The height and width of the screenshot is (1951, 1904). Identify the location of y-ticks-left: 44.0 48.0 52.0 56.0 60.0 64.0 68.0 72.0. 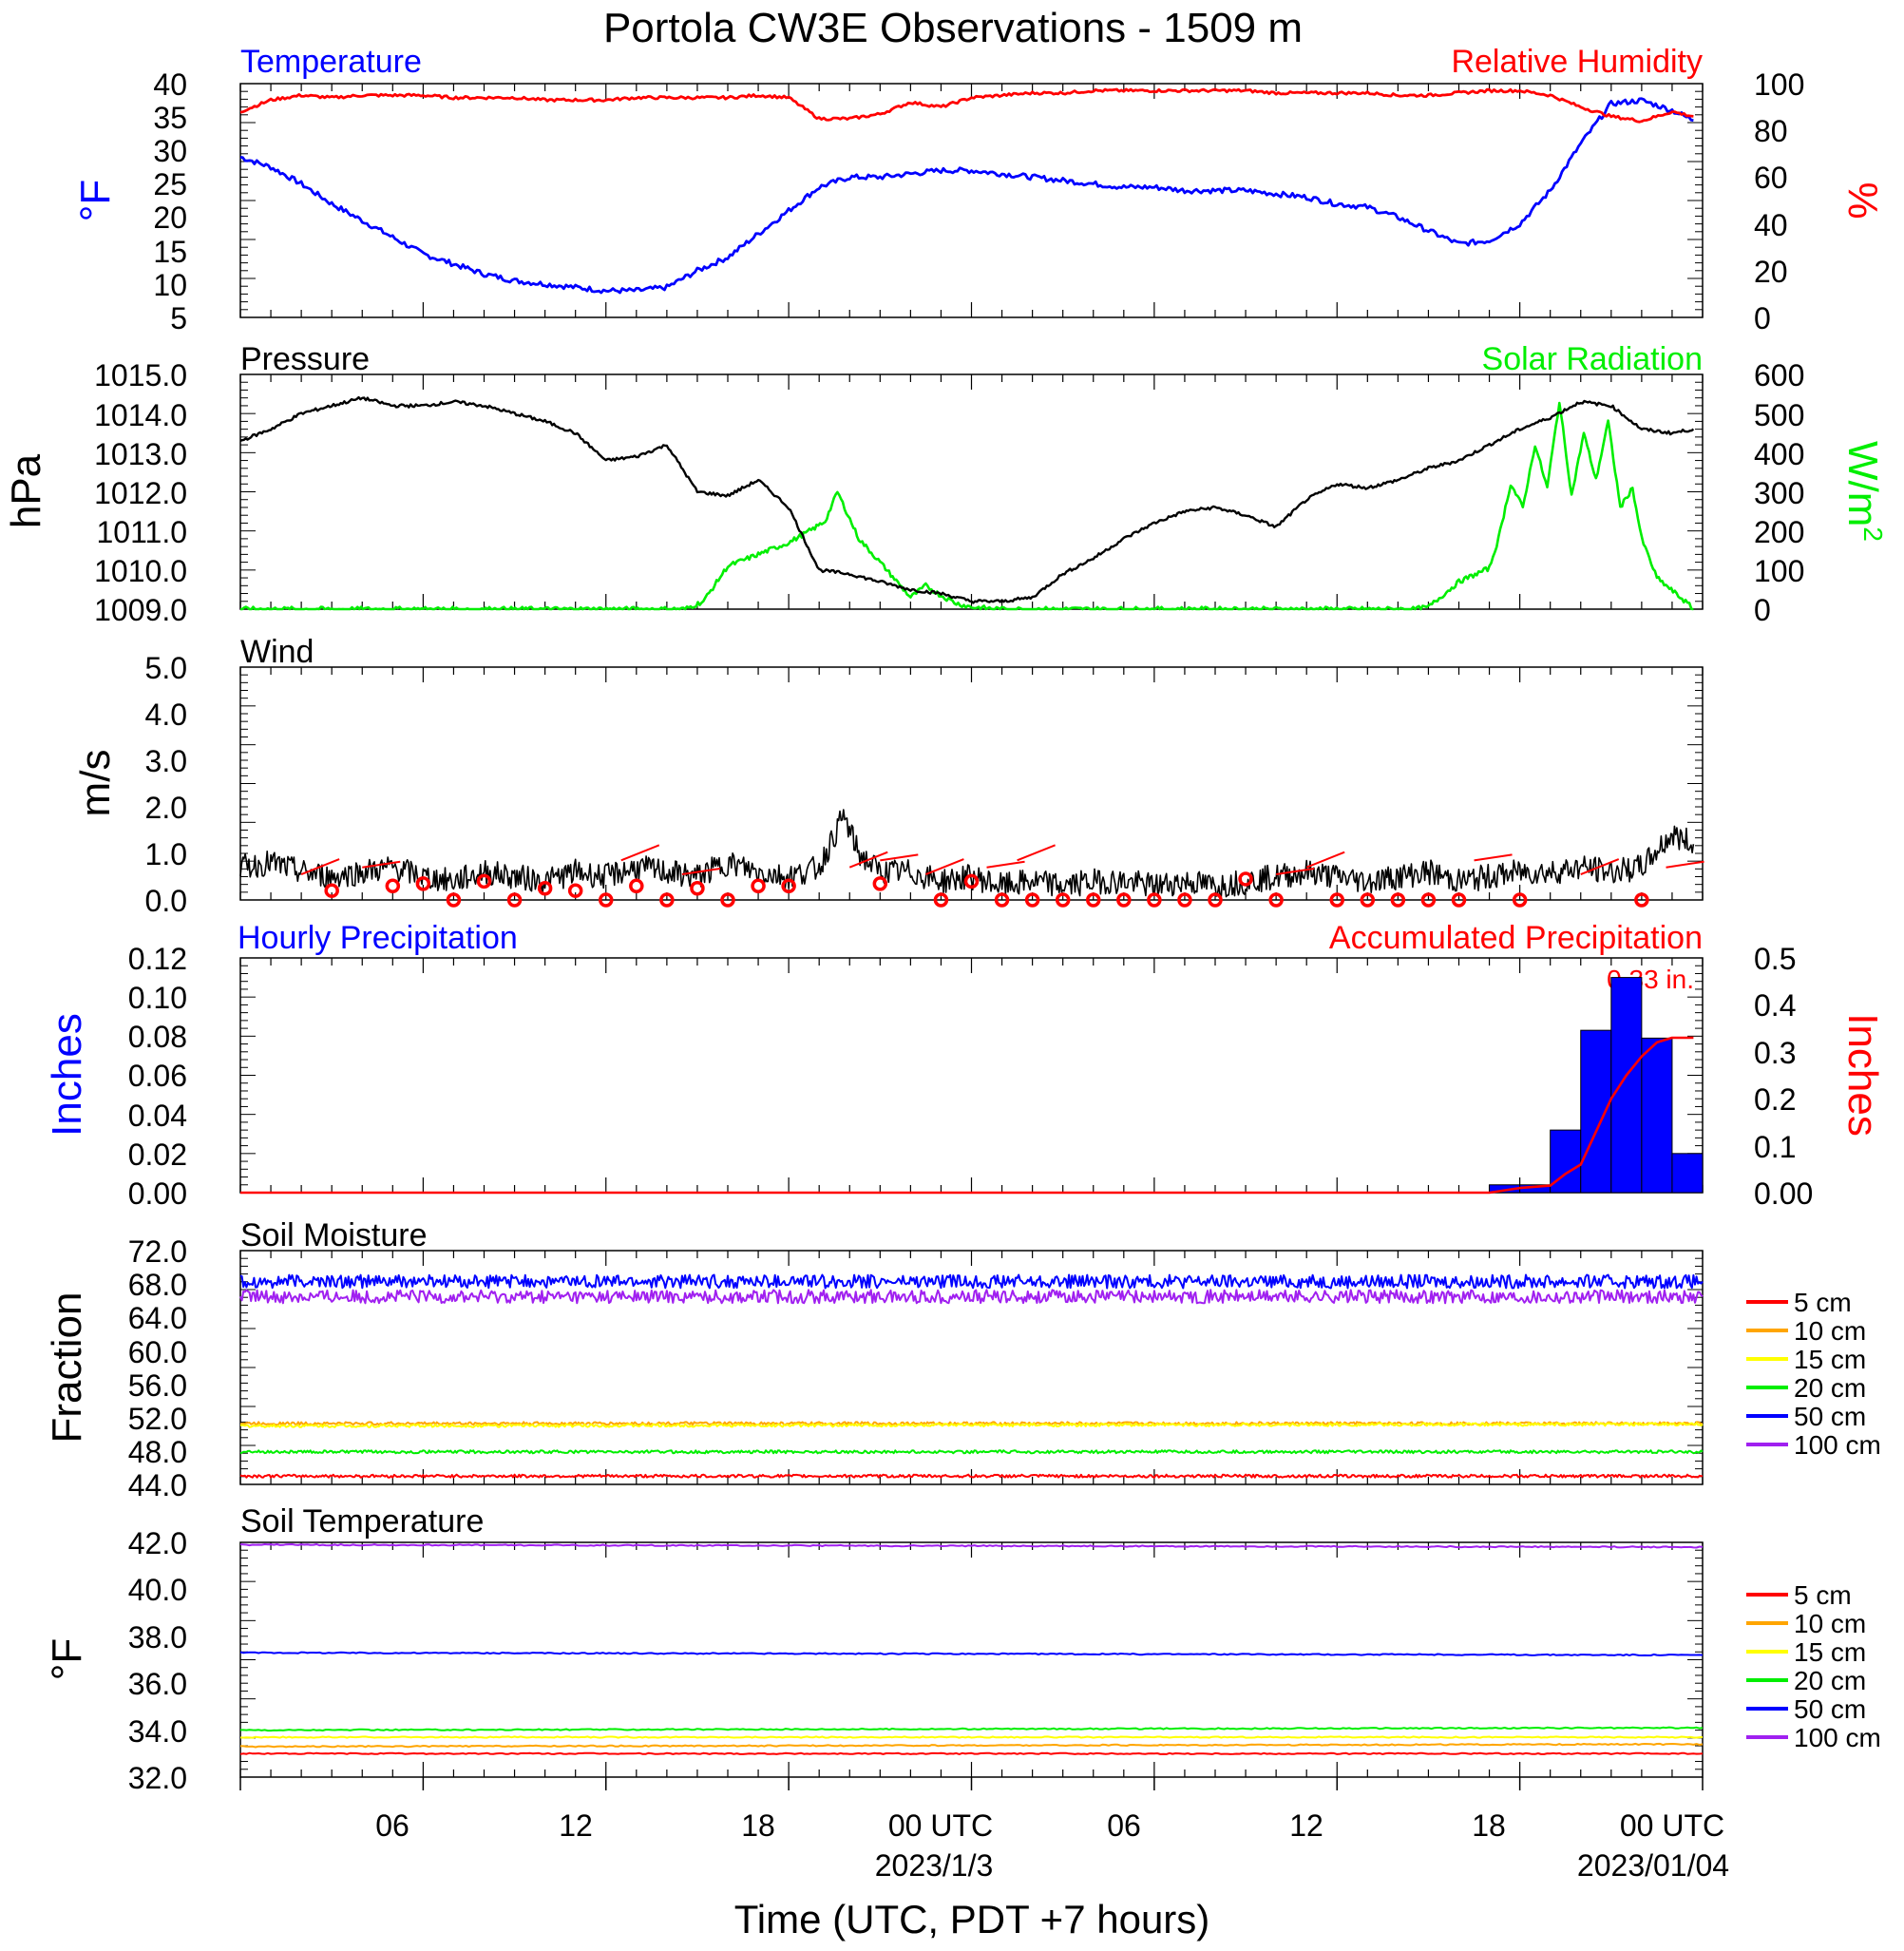
(157, 1368).